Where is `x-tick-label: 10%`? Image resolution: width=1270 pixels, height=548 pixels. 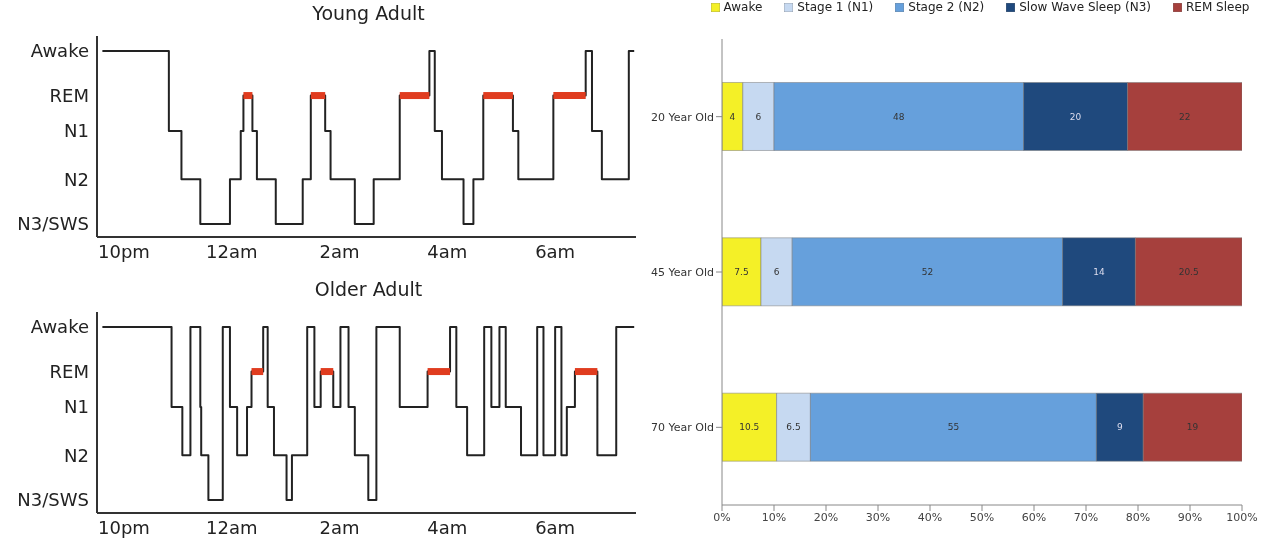
x-tick-label: 10% is located at coordinates (774, 517).